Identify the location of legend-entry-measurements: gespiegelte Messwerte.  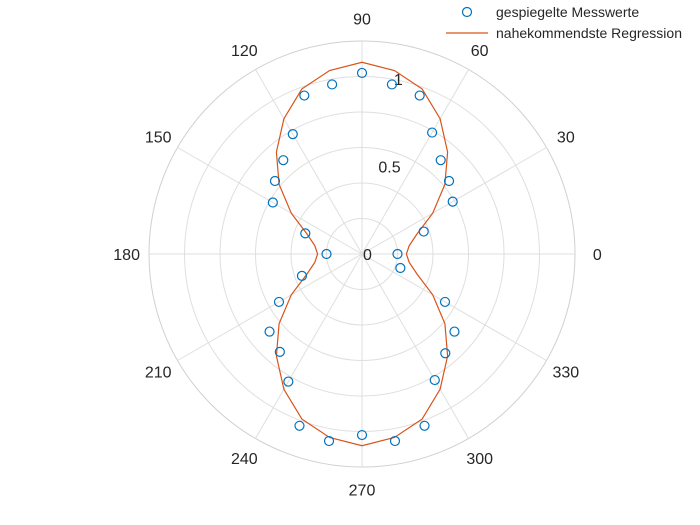
(567, 12).